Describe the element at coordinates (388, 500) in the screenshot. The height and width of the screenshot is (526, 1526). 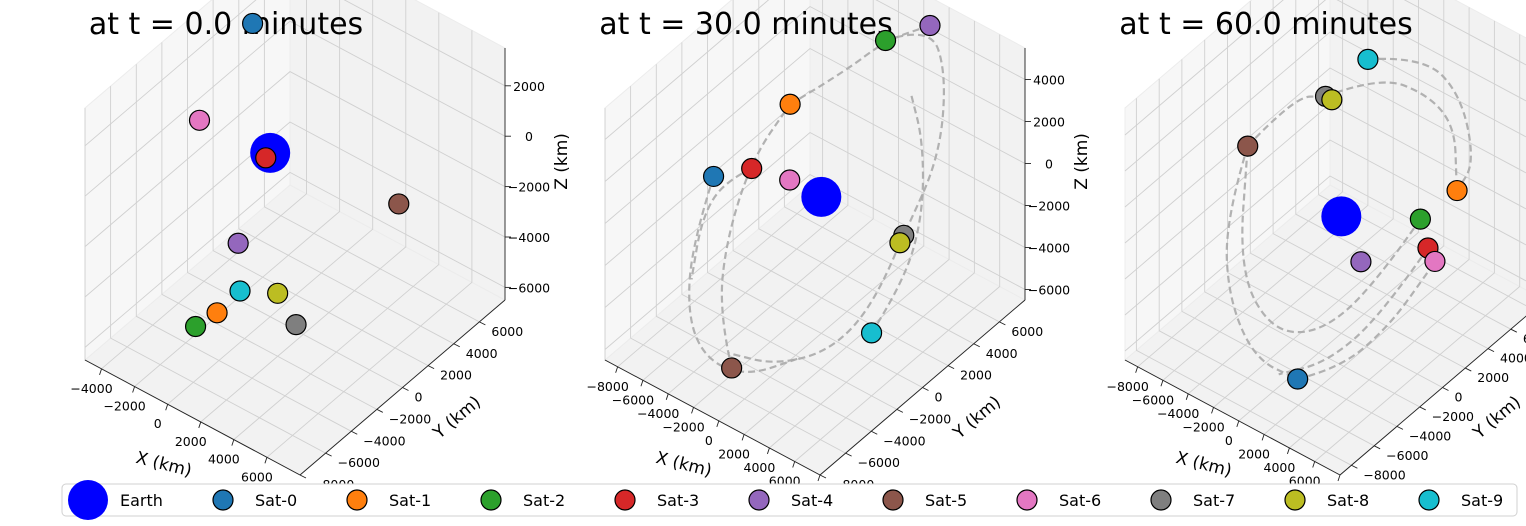
I see `legend-item-sat-1: Sat-1` at that location.